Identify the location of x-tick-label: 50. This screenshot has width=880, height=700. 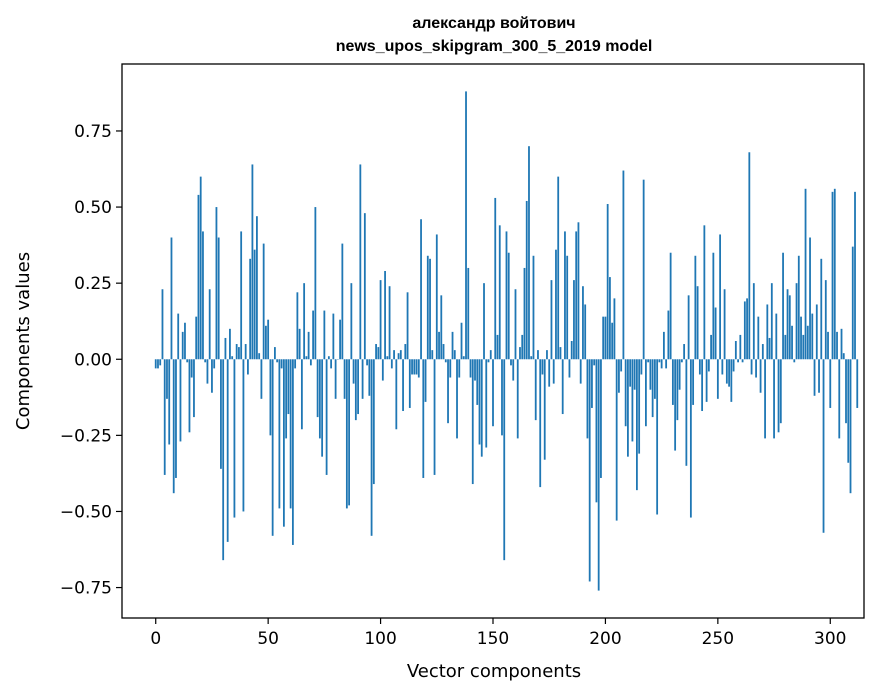
(268, 639).